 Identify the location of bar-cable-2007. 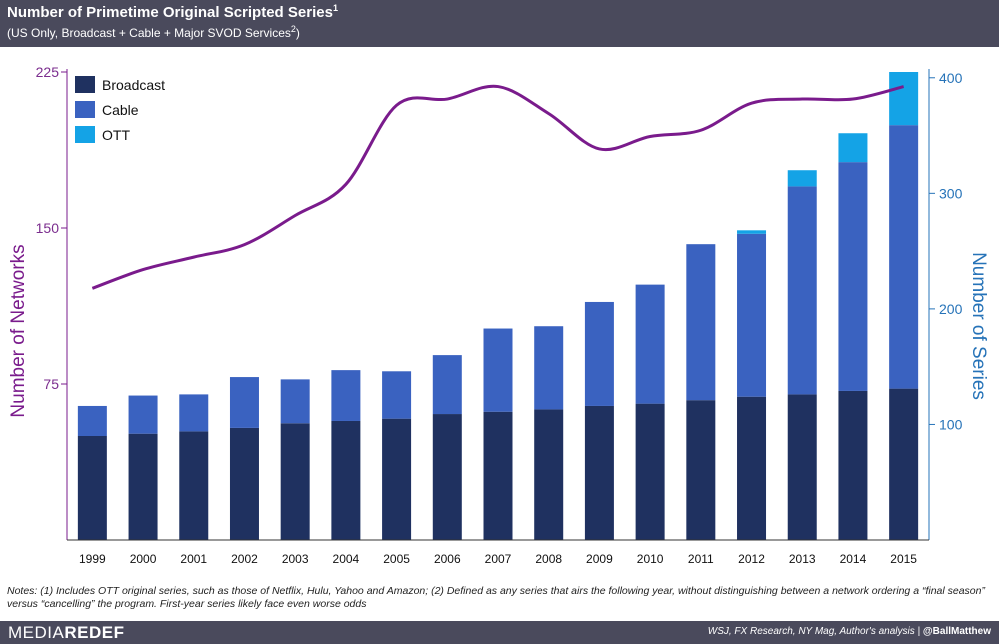
(498, 370).